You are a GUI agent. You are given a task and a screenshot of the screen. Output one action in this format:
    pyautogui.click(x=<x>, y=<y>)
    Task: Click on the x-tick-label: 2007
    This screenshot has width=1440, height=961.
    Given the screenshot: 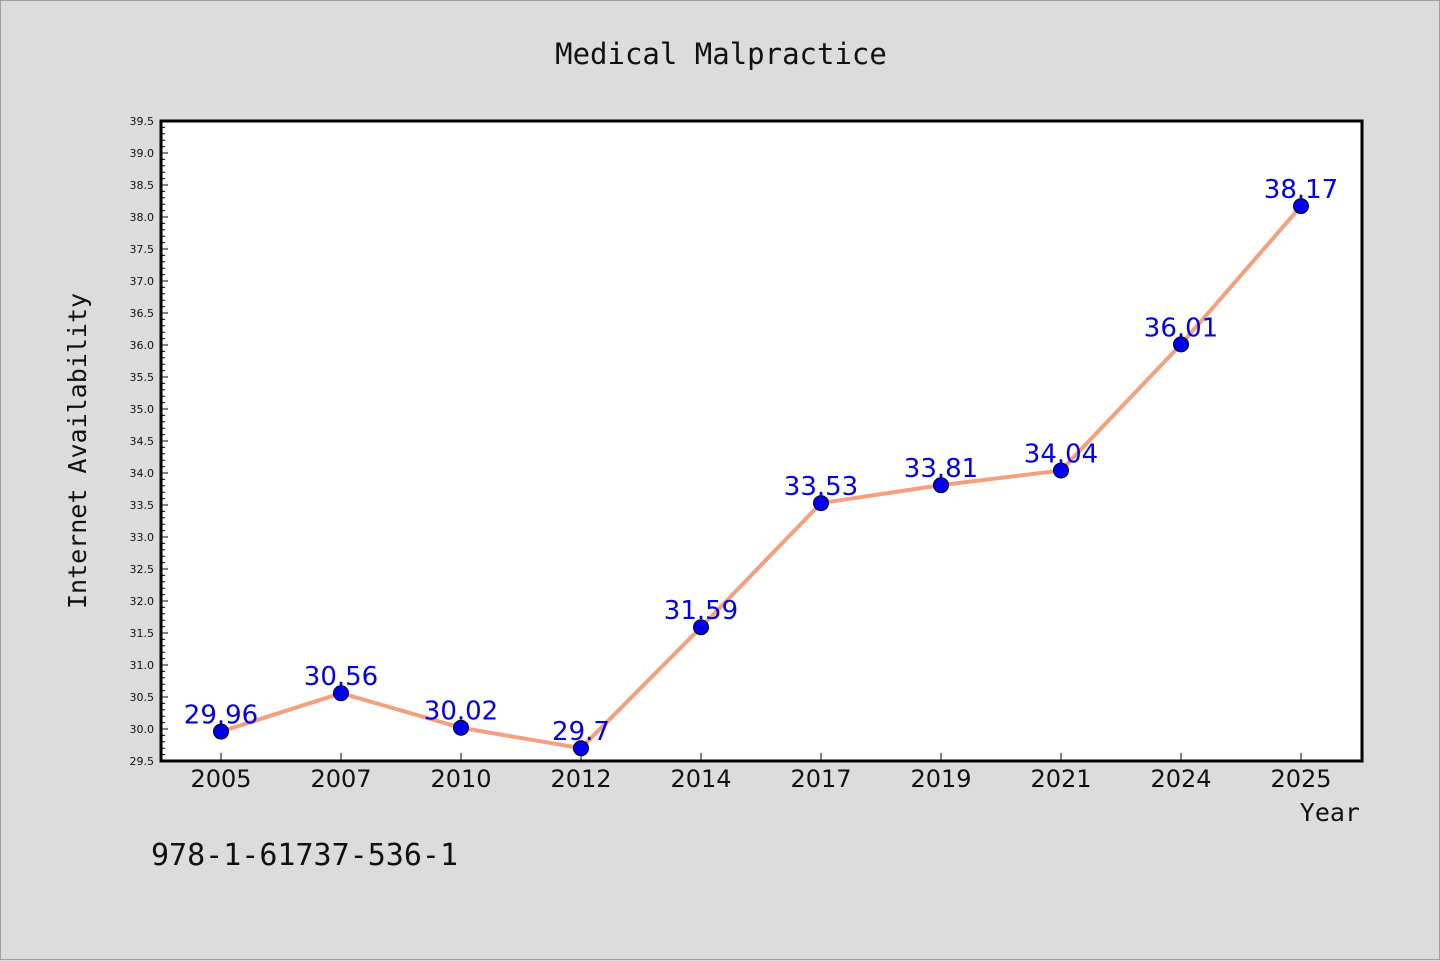 What is the action you would take?
    pyautogui.click(x=340, y=779)
    